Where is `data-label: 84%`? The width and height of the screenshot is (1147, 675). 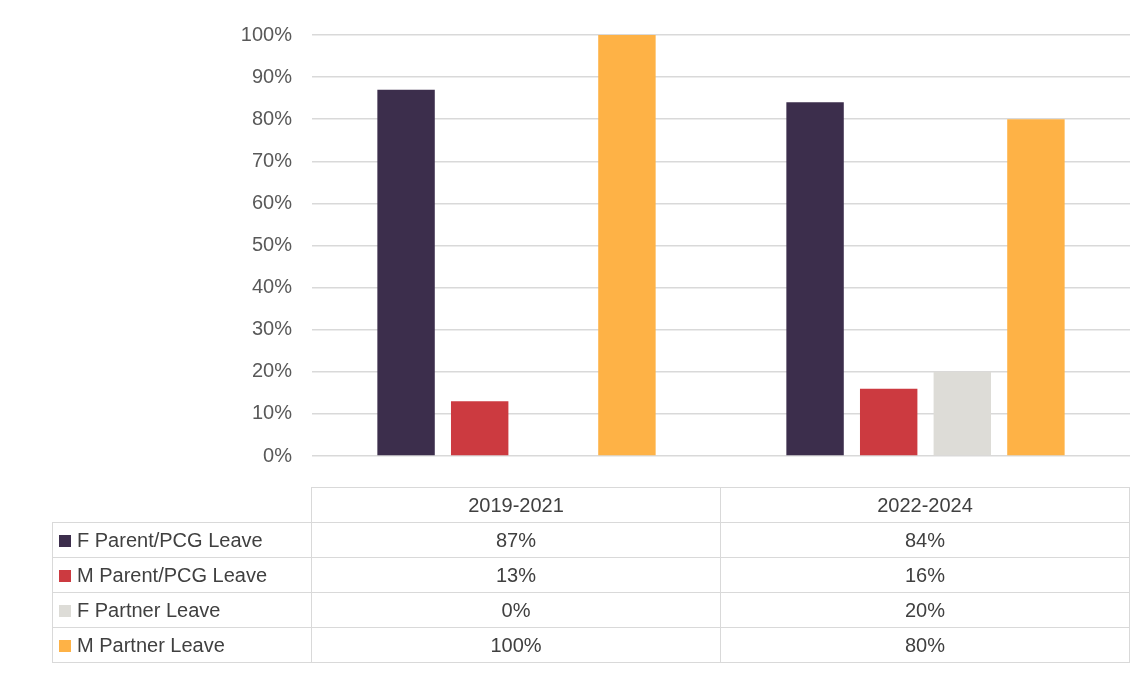
data-label: 84% is located at coordinates (925, 540).